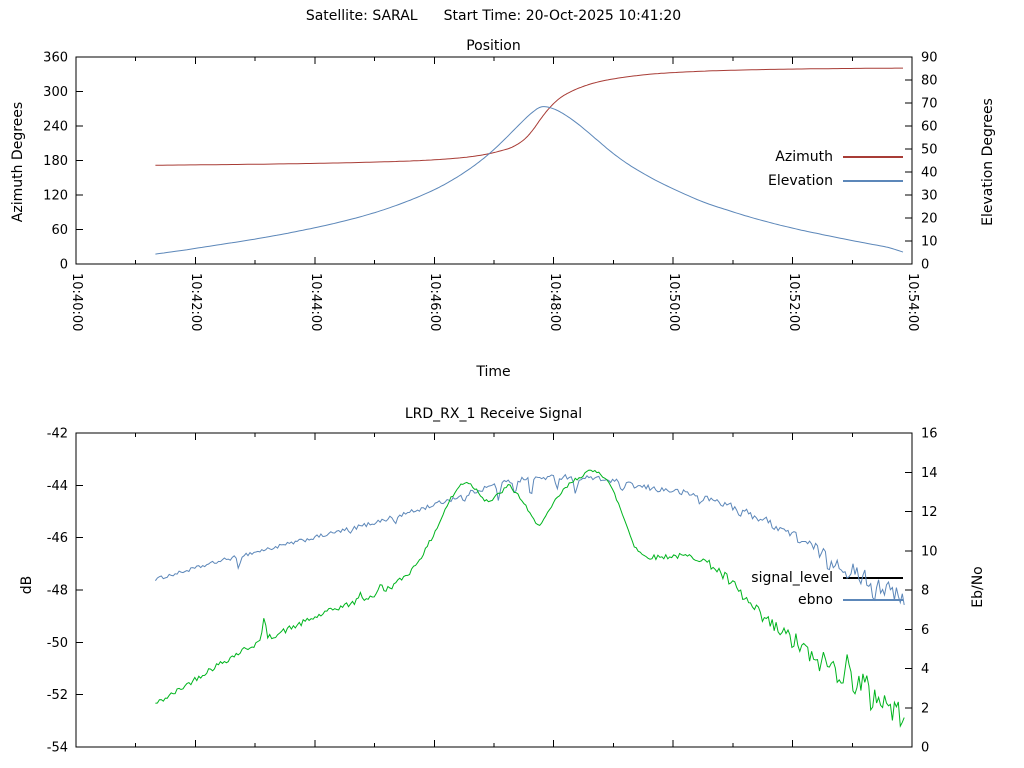 The width and height of the screenshot is (1024, 768). I want to click on ebno-line-swatch, so click(873, 600).